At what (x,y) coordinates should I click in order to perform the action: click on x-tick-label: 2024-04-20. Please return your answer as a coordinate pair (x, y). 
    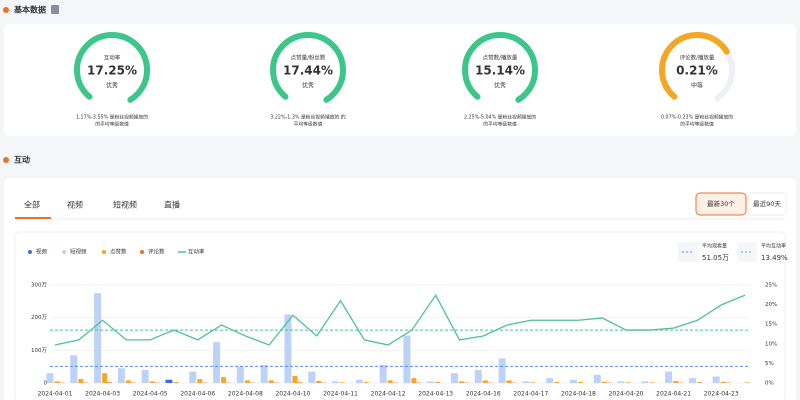
    Looking at the image, I should click on (626, 394).